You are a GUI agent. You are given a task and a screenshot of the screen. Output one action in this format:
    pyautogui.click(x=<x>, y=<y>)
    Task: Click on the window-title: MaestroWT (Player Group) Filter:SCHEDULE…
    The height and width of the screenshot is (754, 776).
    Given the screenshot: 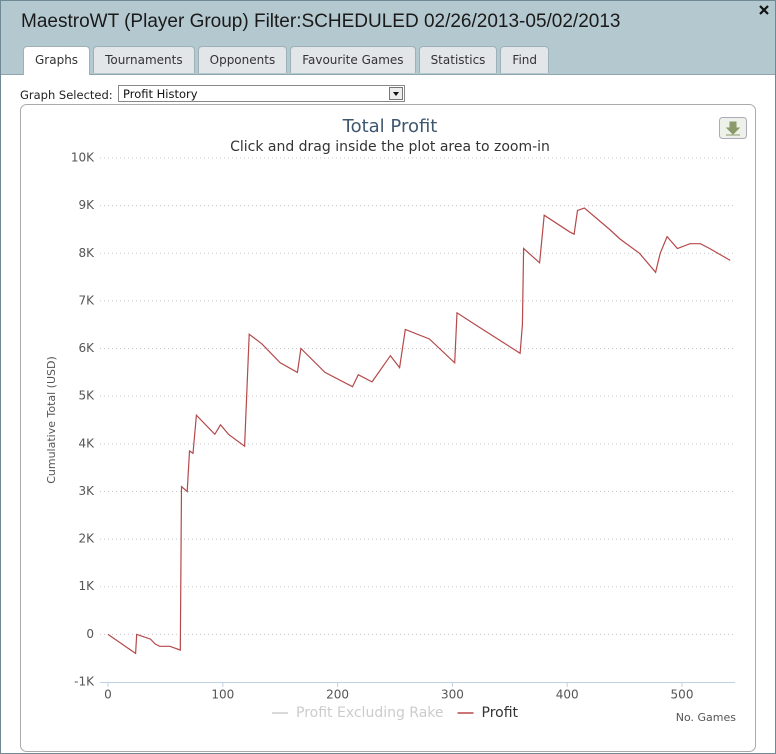 What is the action you would take?
    pyautogui.click(x=321, y=21)
    